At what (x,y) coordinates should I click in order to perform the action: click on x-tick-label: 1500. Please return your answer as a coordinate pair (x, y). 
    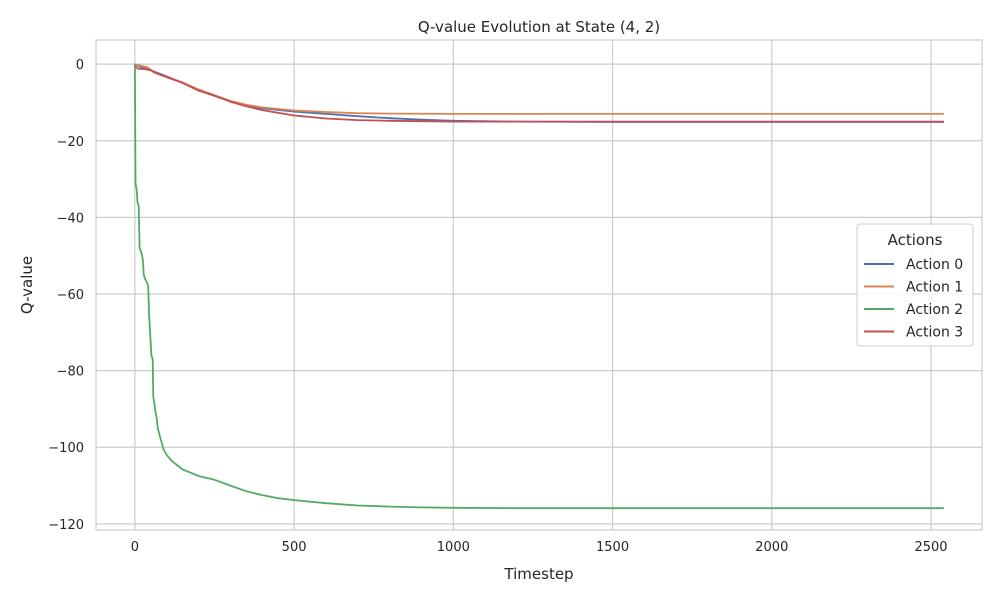
    Looking at the image, I should click on (612, 547).